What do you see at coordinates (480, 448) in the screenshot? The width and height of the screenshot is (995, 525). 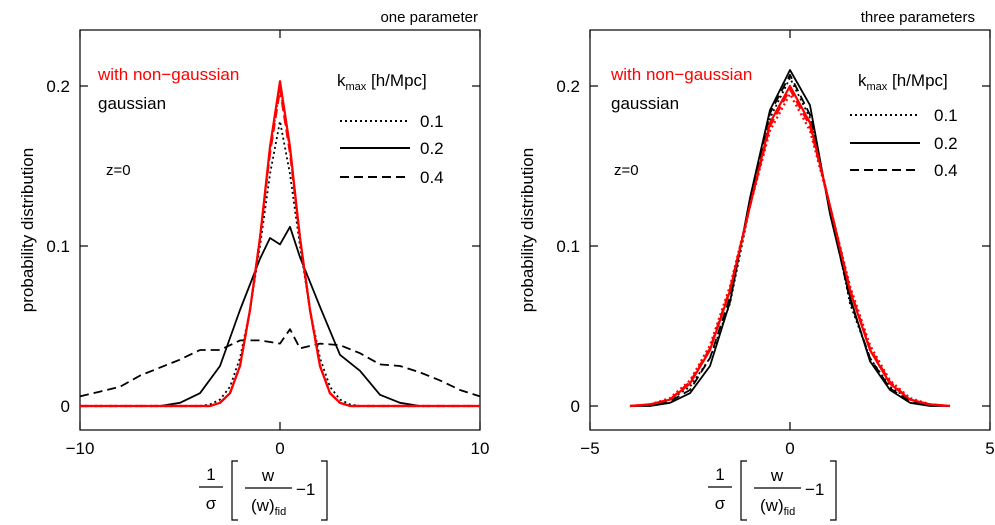 I see `x-tick-label: 10` at bounding box center [480, 448].